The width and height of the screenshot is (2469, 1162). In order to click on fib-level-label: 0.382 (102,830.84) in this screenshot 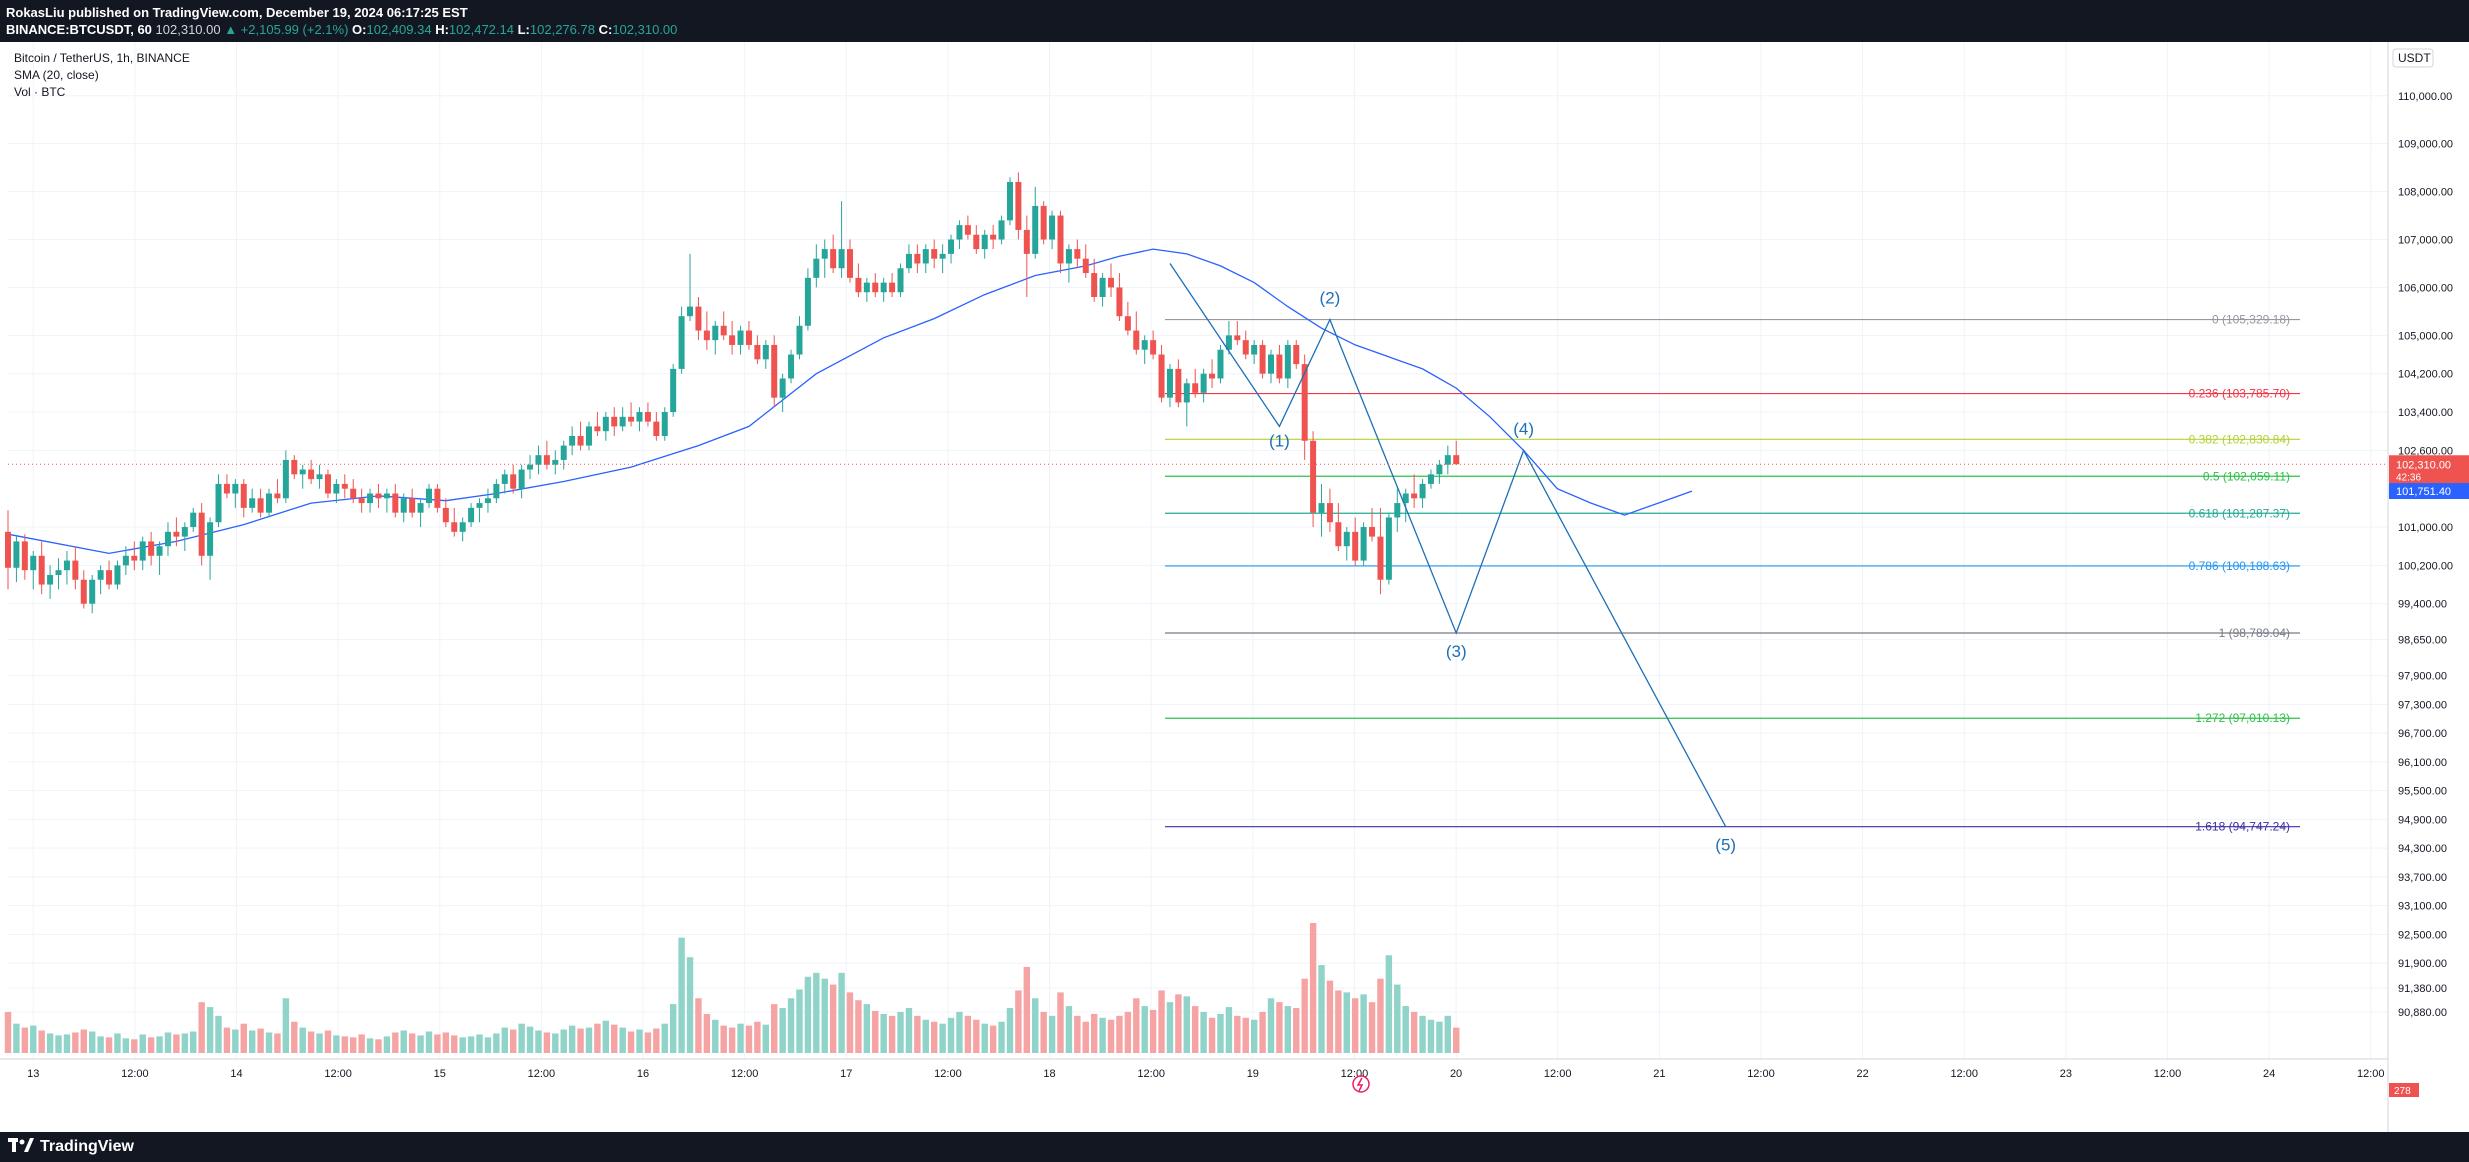, I will do `click(2239, 439)`.